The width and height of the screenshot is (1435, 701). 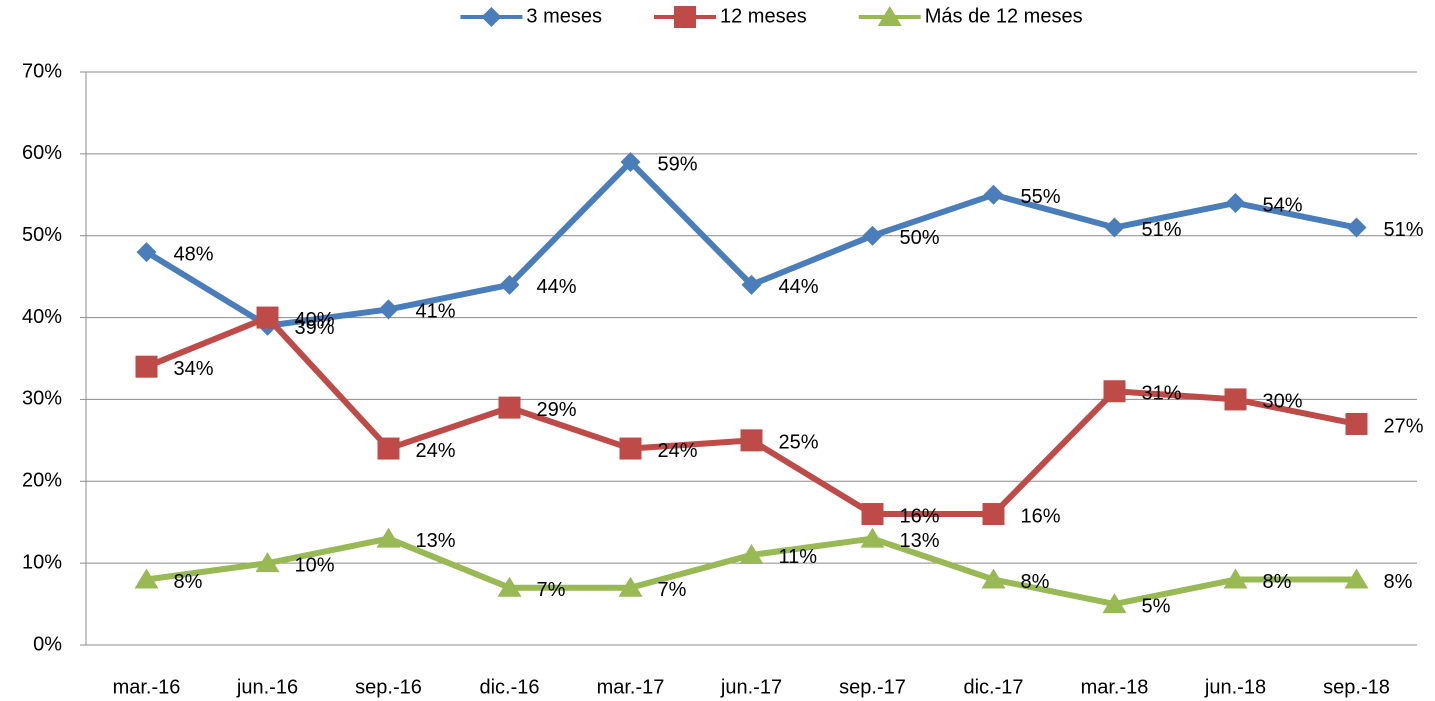 What do you see at coordinates (436, 312) in the screenshot?
I see `data-label: 41%` at bounding box center [436, 312].